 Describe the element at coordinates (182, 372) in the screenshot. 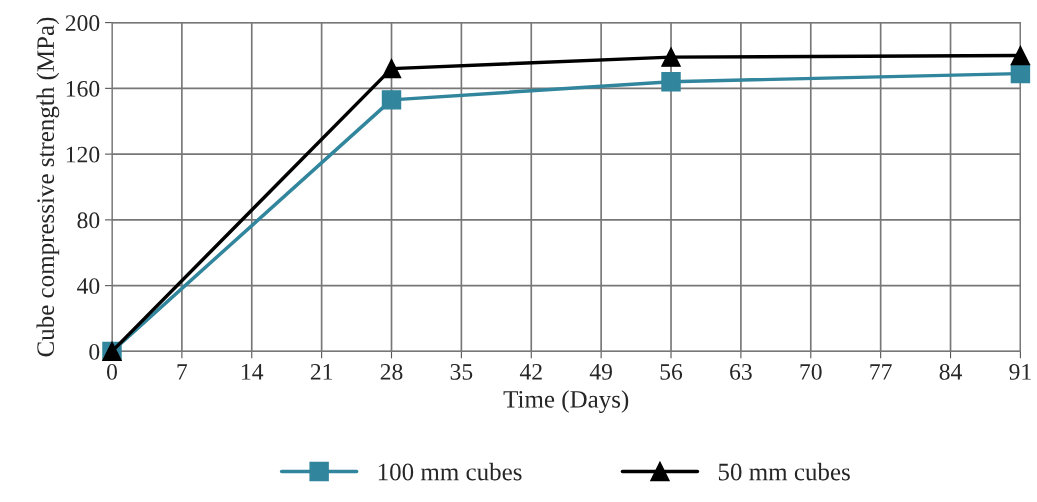

I see `x-tick-label: 7` at that location.